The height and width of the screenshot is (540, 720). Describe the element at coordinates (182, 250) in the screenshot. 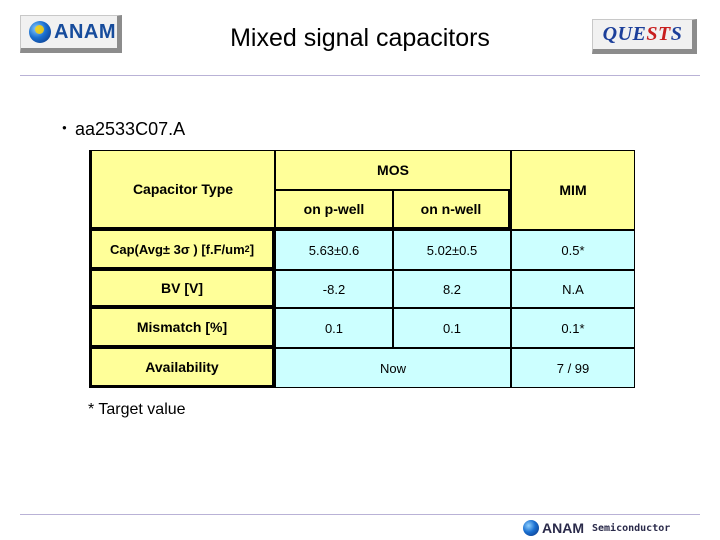

I see `row-label-cap: Cap(Avg± 3σ ) [f.F/um 2]` at that location.